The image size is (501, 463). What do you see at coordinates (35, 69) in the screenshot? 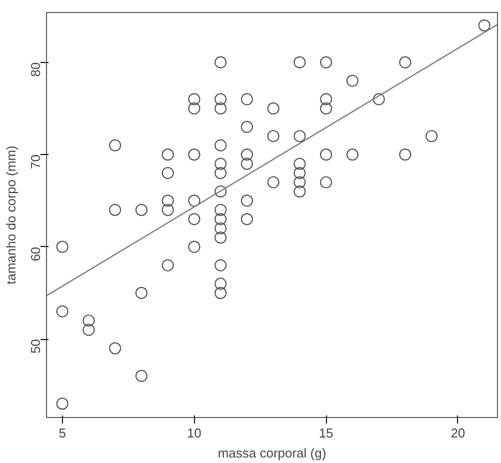
I see `y-tick-label: 80` at bounding box center [35, 69].